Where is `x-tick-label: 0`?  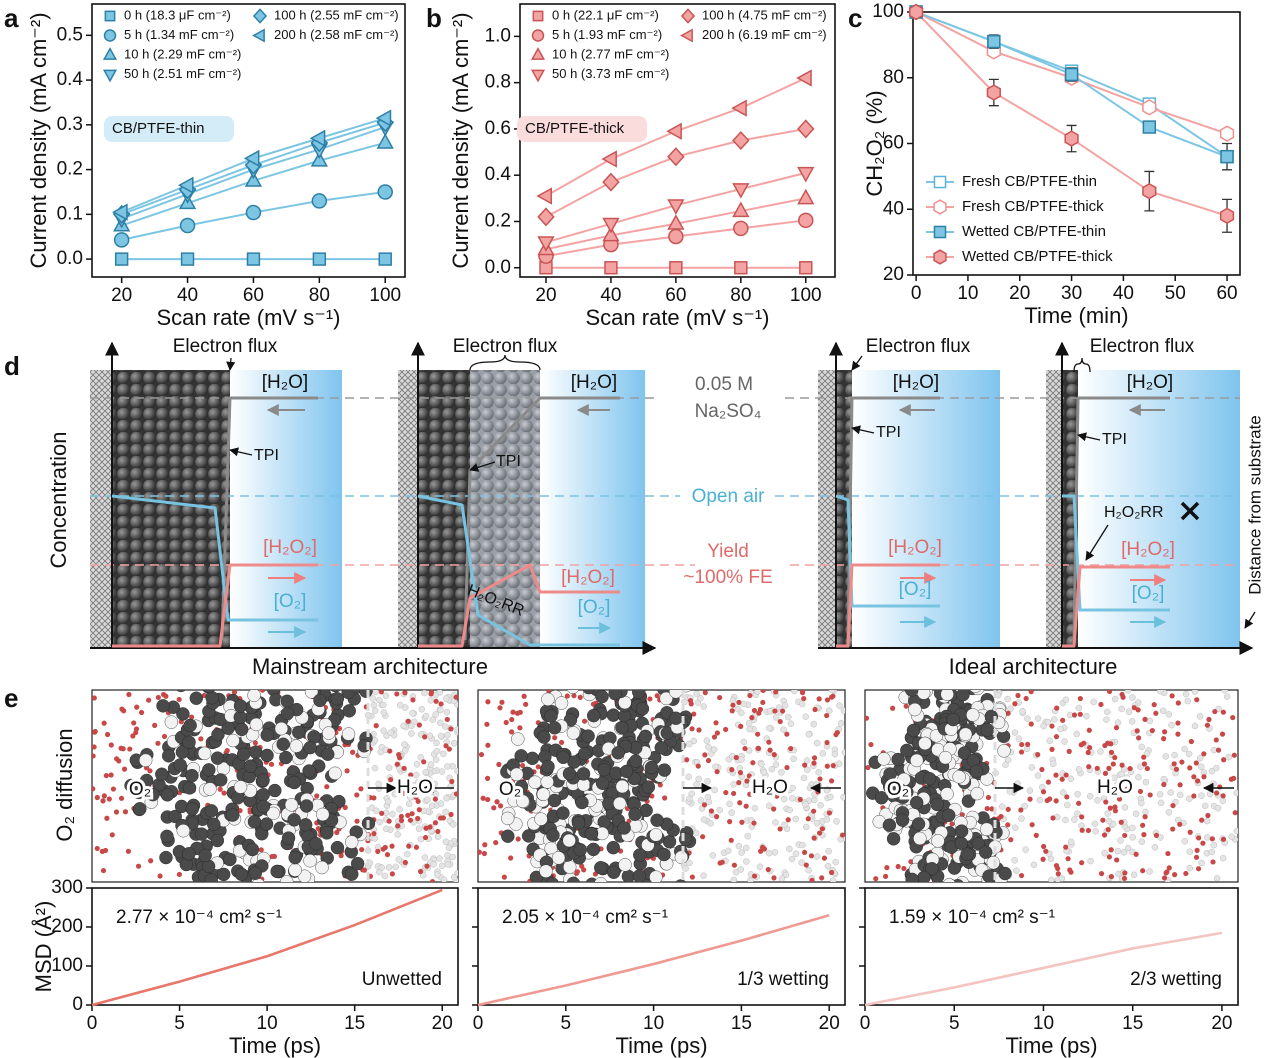 x-tick-label: 0 is located at coordinates (478, 1023).